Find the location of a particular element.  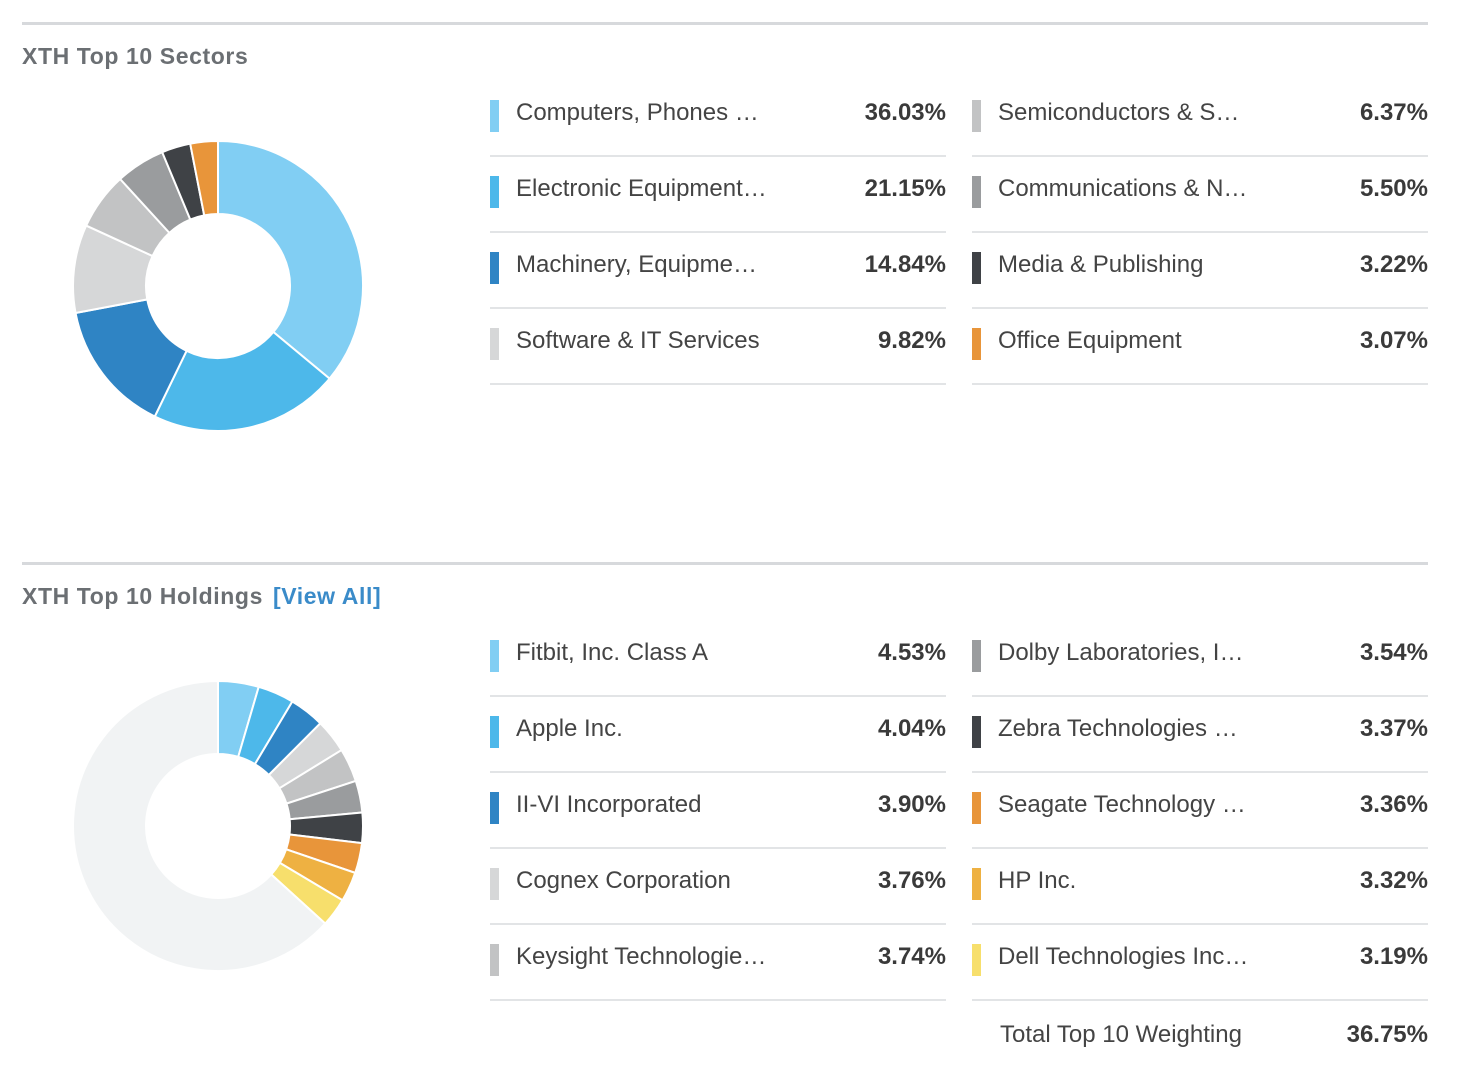

legend-row: Seagate Technology … 3.36% is located at coordinates (1200, 811).